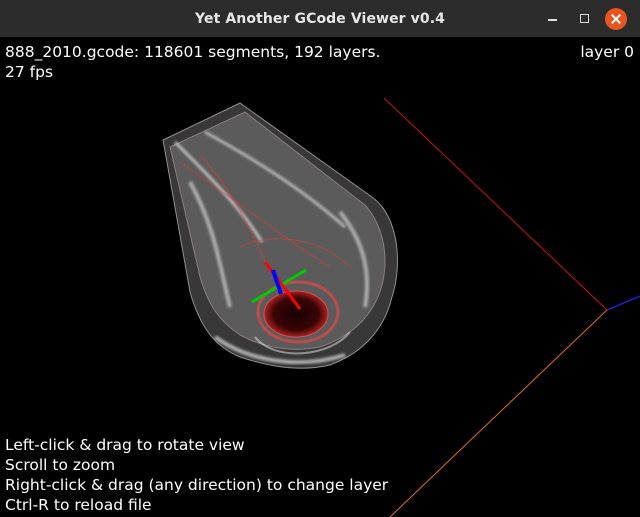 Image resolution: width=640 pixels, height=517 pixels. I want to click on help-line-zoom: Scroll to zoom, so click(60, 465).